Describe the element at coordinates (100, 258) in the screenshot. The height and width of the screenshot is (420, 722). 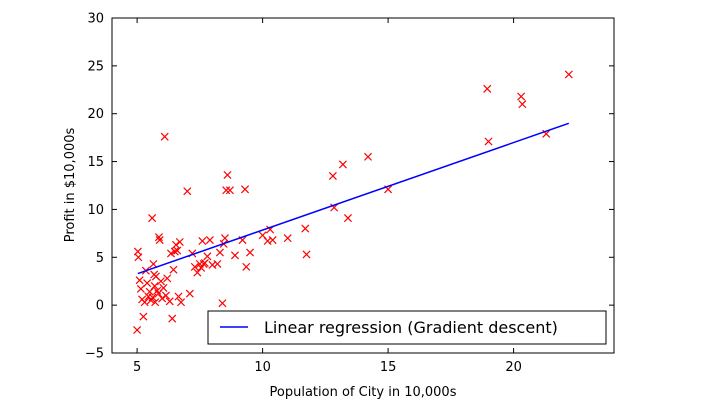
I see `y-tick-label: 5` at that location.